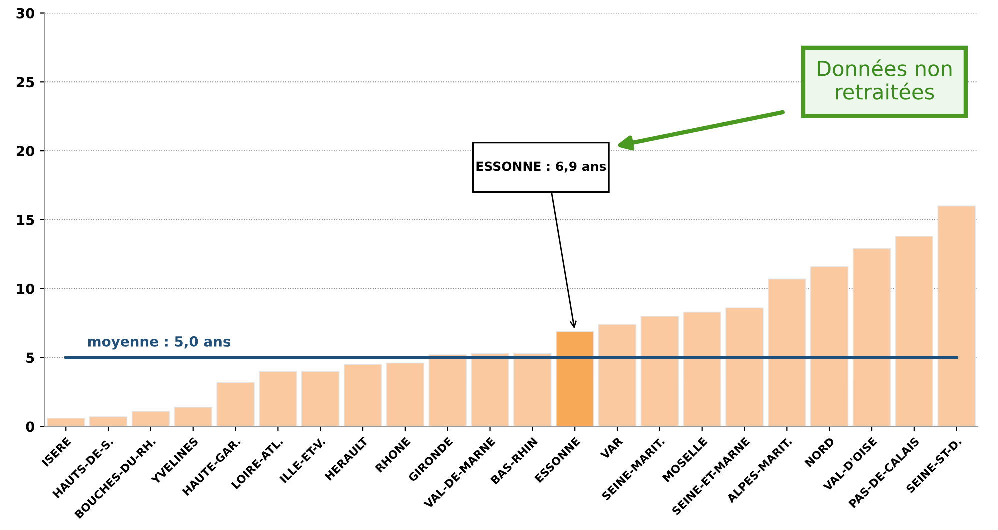 This screenshot has height=530, width=998. I want to click on y-tick-label: 25, so click(25, 82).